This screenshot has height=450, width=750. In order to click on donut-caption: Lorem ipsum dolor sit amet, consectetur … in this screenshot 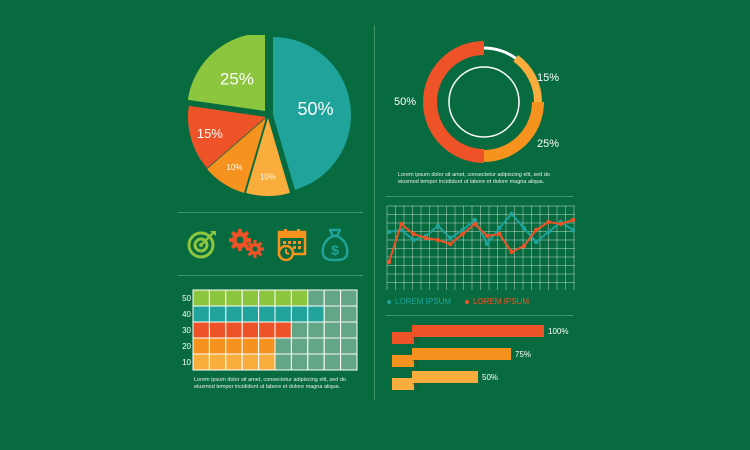, I will do `click(474, 178)`.